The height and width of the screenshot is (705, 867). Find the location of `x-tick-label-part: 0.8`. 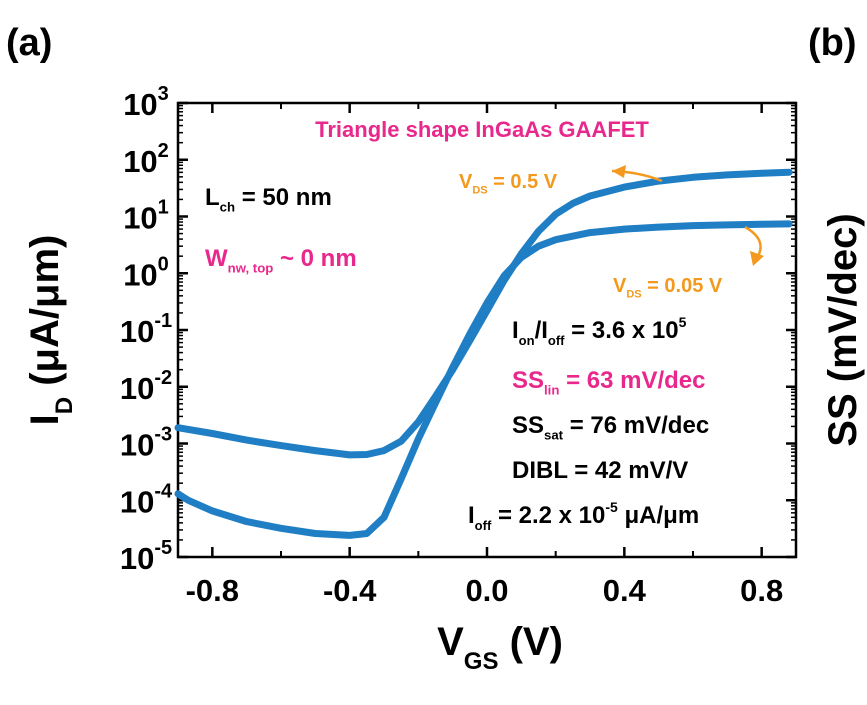

x-tick-label-part: 0.8 is located at coordinates (761, 590).